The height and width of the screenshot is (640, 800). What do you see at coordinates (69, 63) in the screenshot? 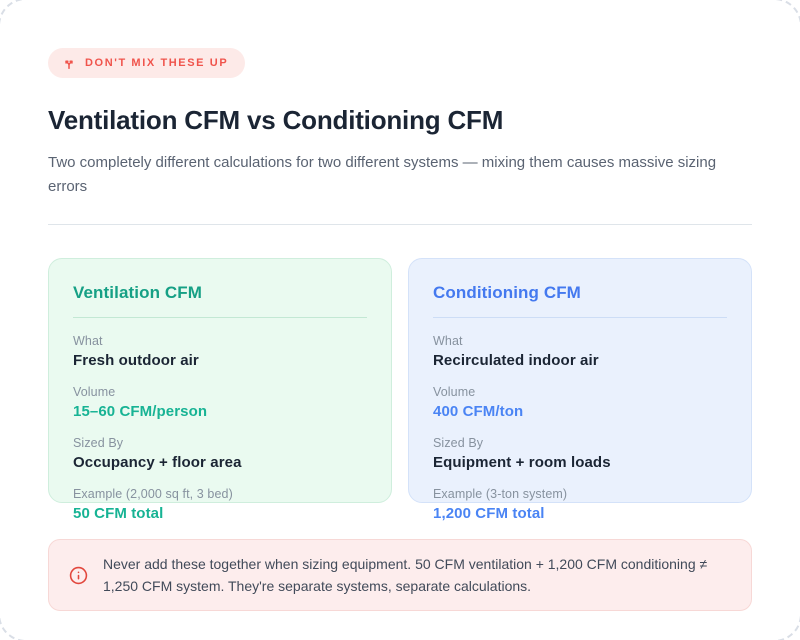
I see `split-arrows-icon` at bounding box center [69, 63].